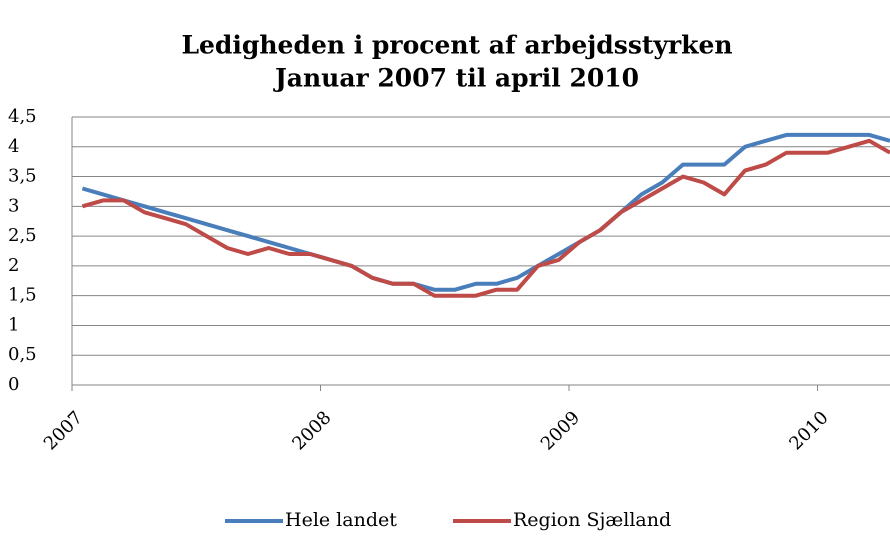 This screenshot has width=890, height=541. Describe the element at coordinates (592, 520) in the screenshot. I see `legend-label: Region Sjælland` at that location.